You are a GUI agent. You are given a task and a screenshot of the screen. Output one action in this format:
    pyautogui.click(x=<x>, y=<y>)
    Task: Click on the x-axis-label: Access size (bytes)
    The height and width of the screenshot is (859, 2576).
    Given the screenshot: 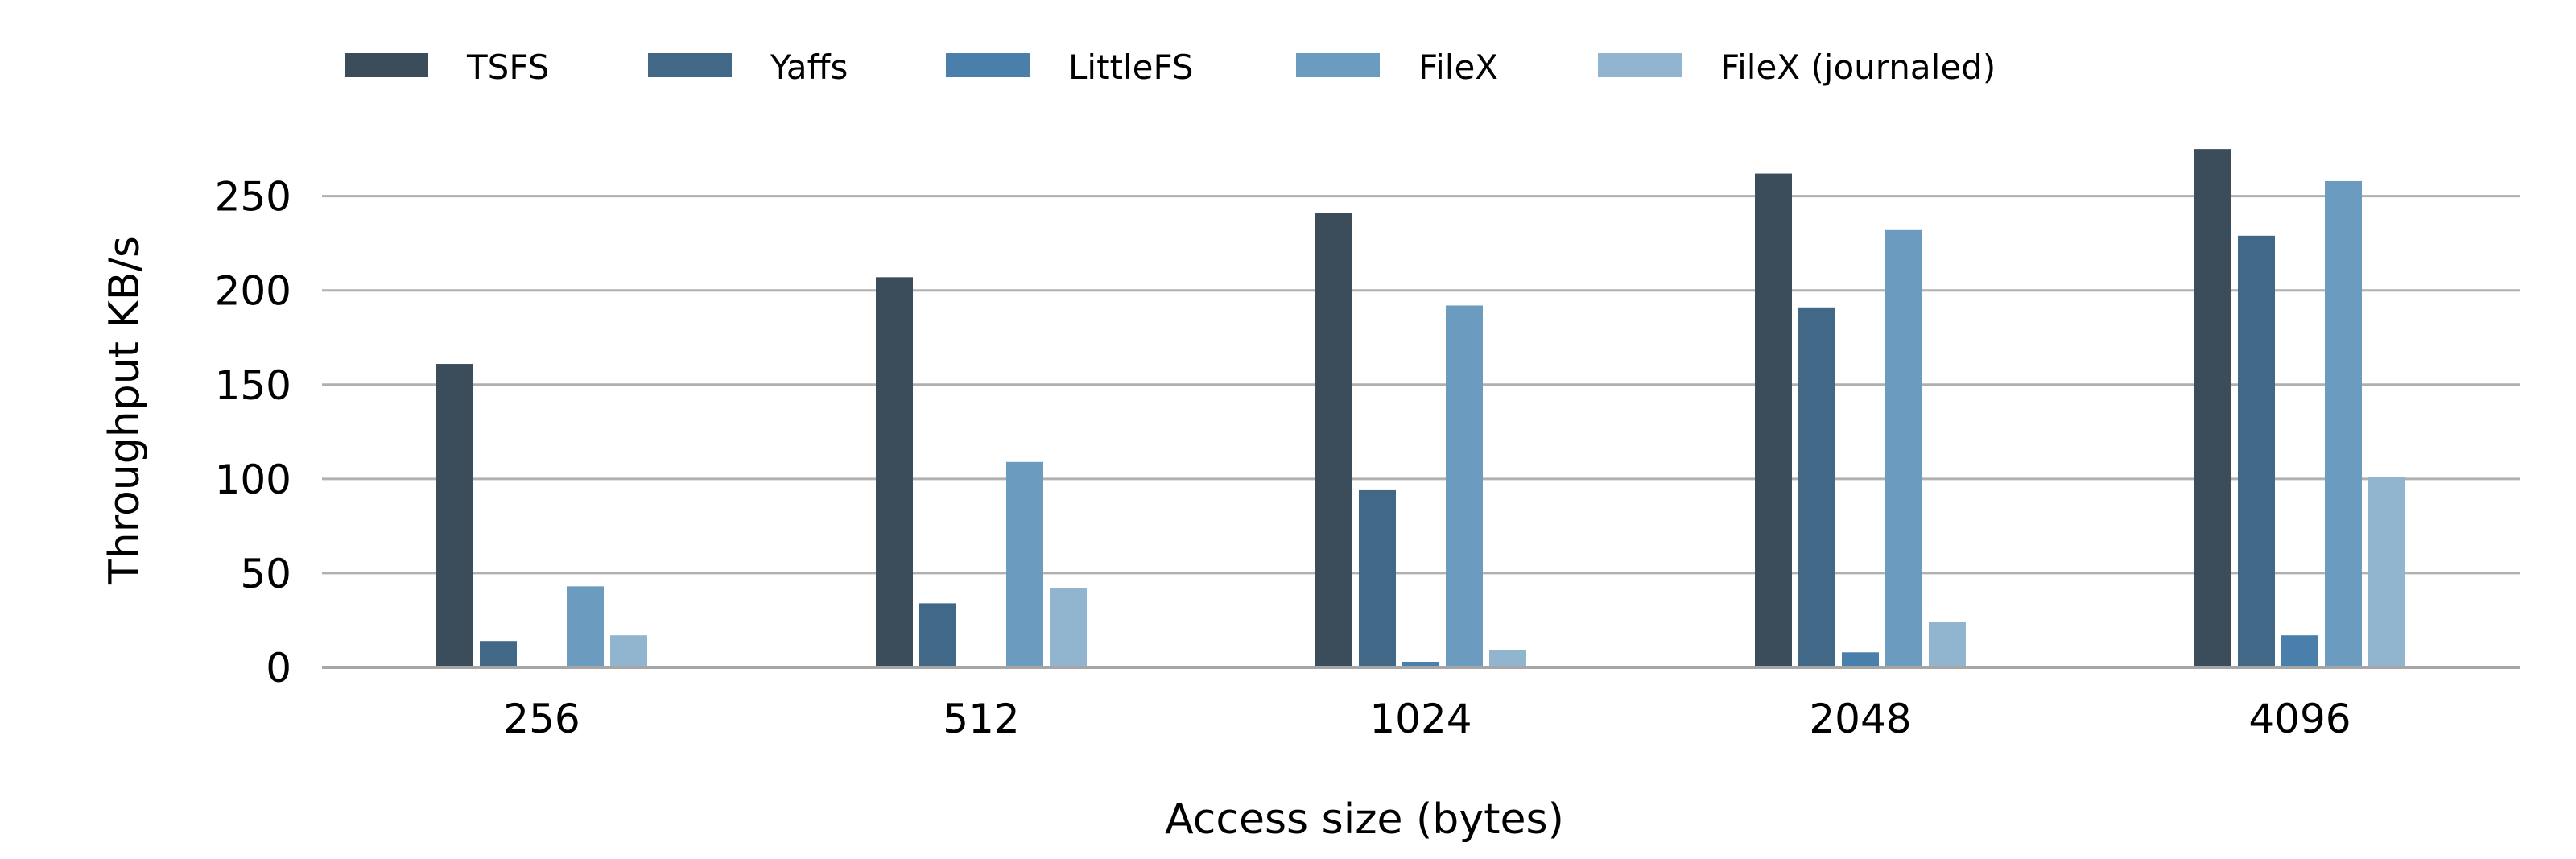 What is the action you would take?
    pyautogui.click(x=1364, y=819)
    